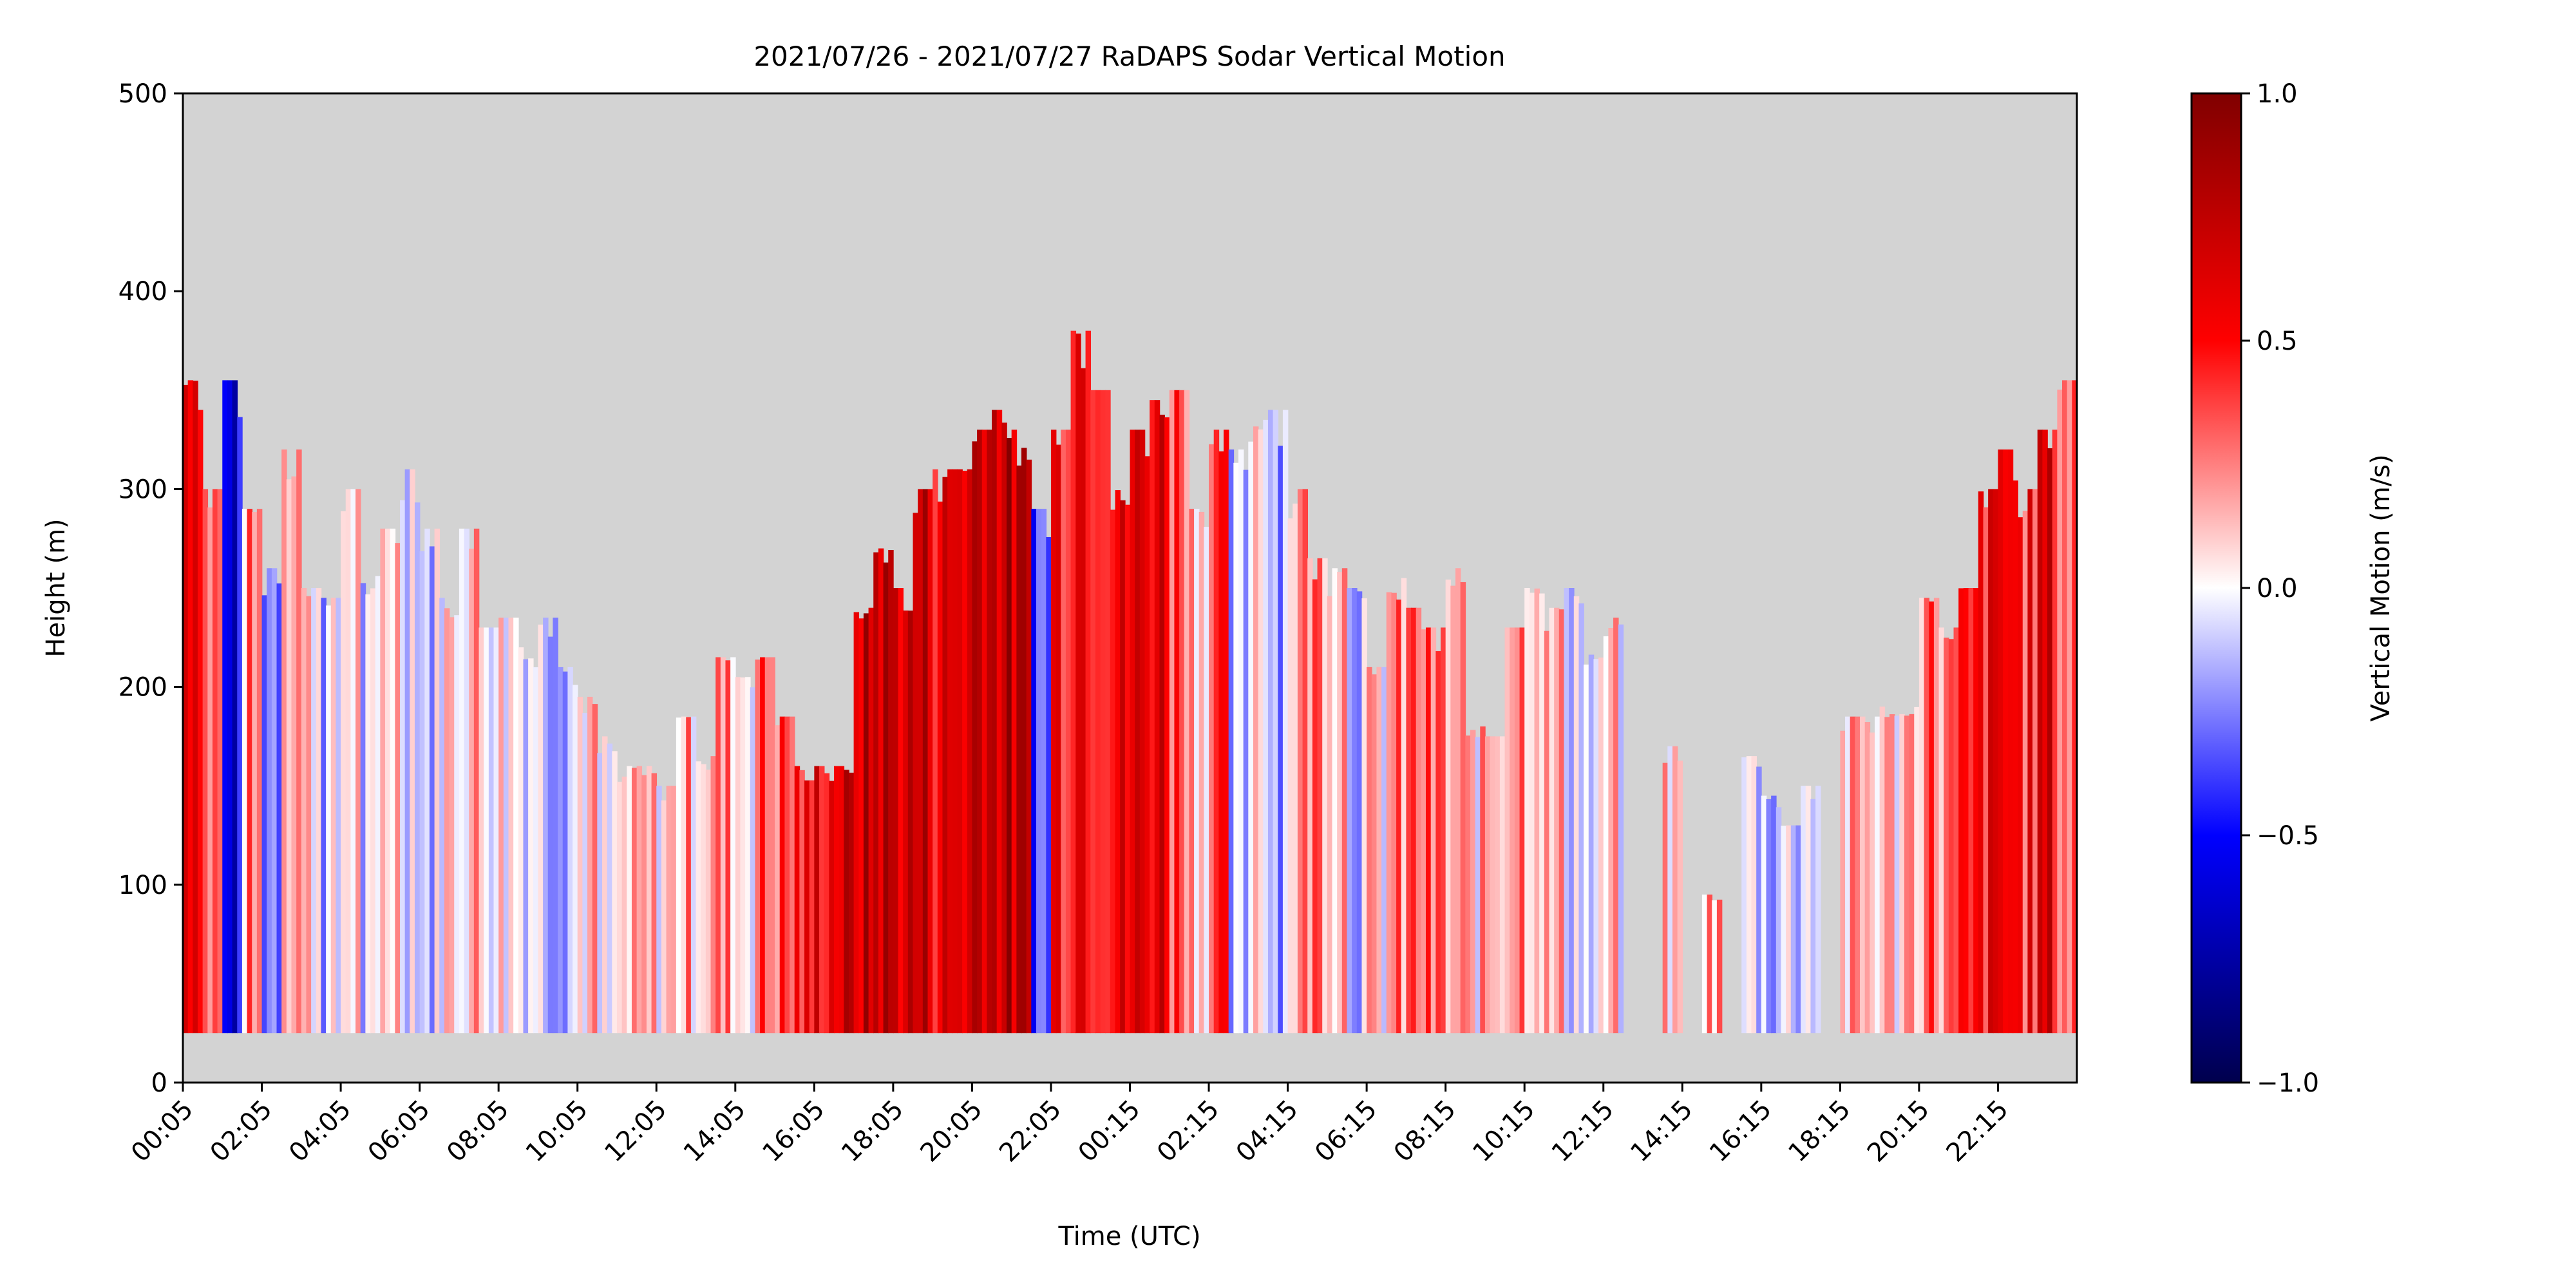 The height and width of the screenshot is (1288, 2576). I want to click on x-tick-label: 14:05, so click(715, 1131).